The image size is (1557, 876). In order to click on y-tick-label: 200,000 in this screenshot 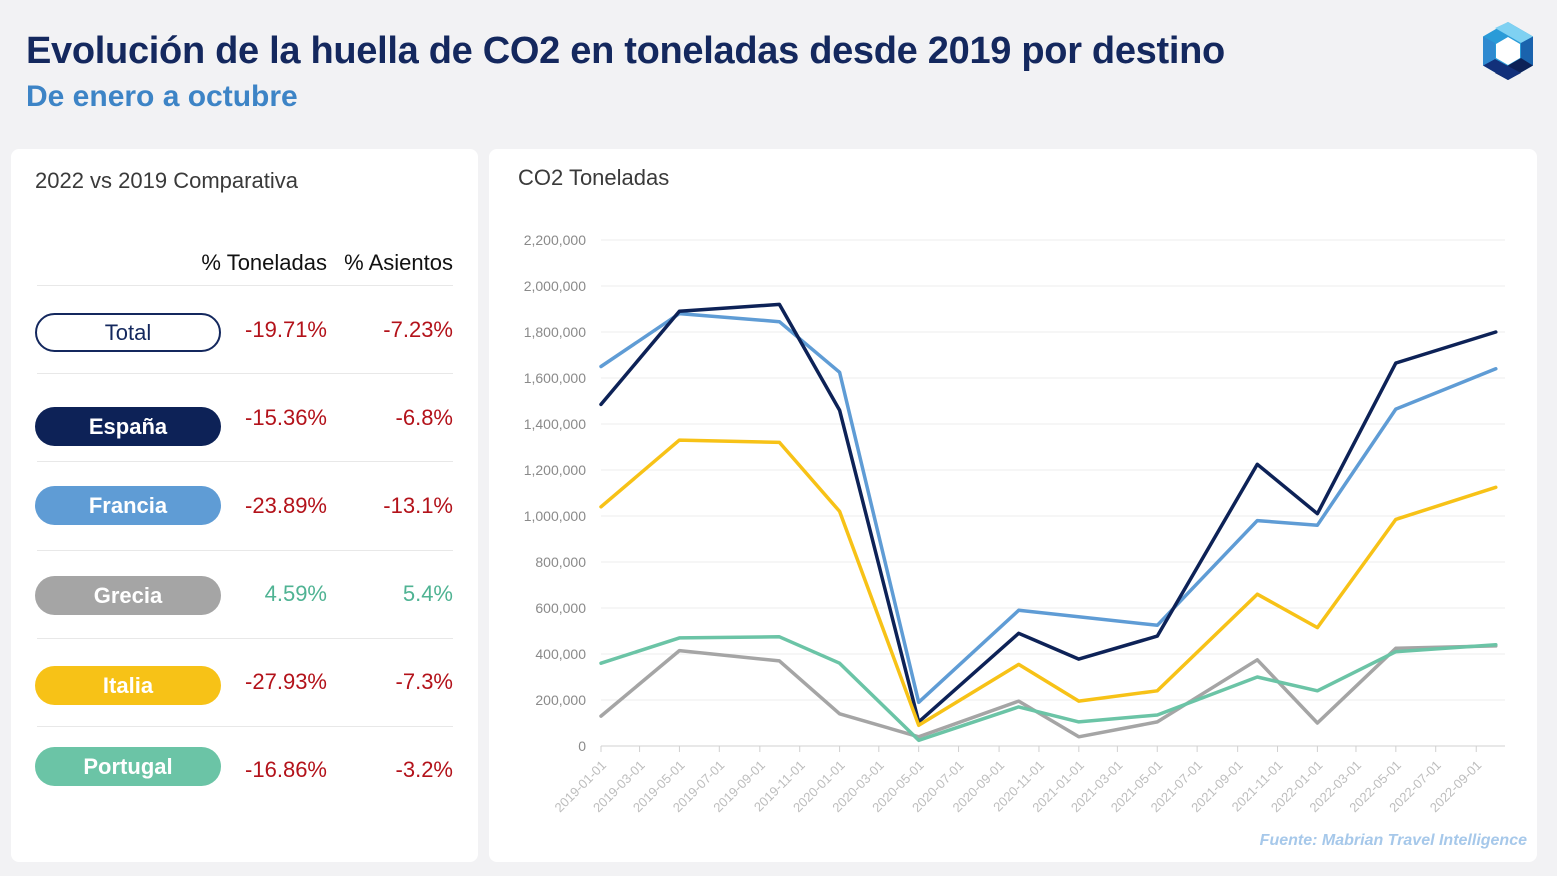, I will do `click(560, 700)`.